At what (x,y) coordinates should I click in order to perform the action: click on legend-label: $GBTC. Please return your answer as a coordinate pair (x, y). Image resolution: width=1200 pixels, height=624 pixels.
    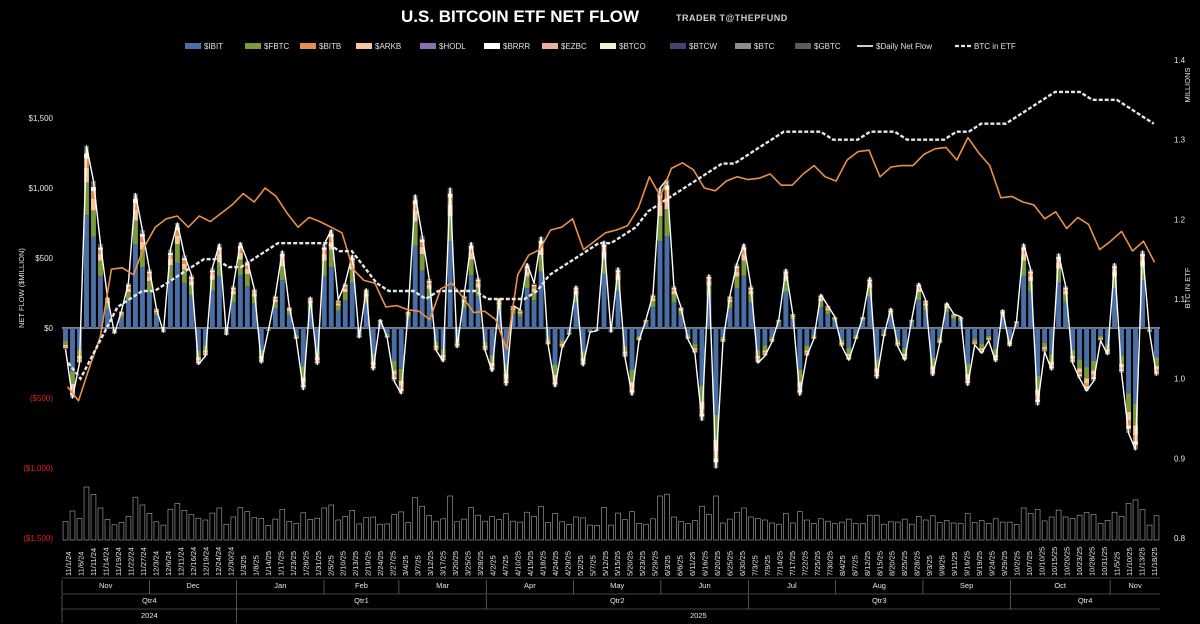
    Looking at the image, I should click on (827, 46).